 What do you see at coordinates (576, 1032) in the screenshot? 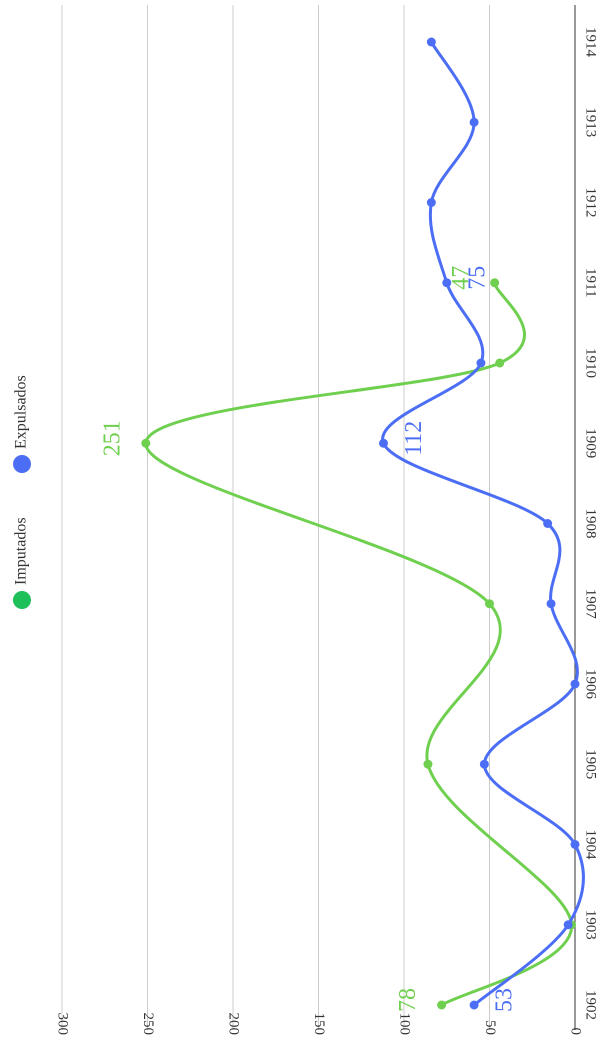
I see `y-tick-label: 0` at bounding box center [576, 1032].